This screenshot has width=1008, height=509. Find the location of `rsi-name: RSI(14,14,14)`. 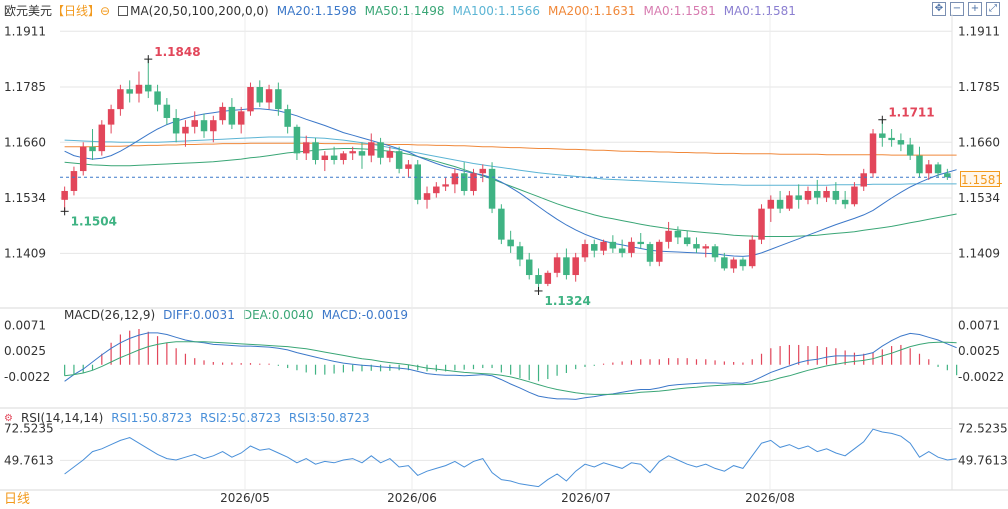

rsi-name: RSI(14,14,14) is located at coordinates (62, 418).